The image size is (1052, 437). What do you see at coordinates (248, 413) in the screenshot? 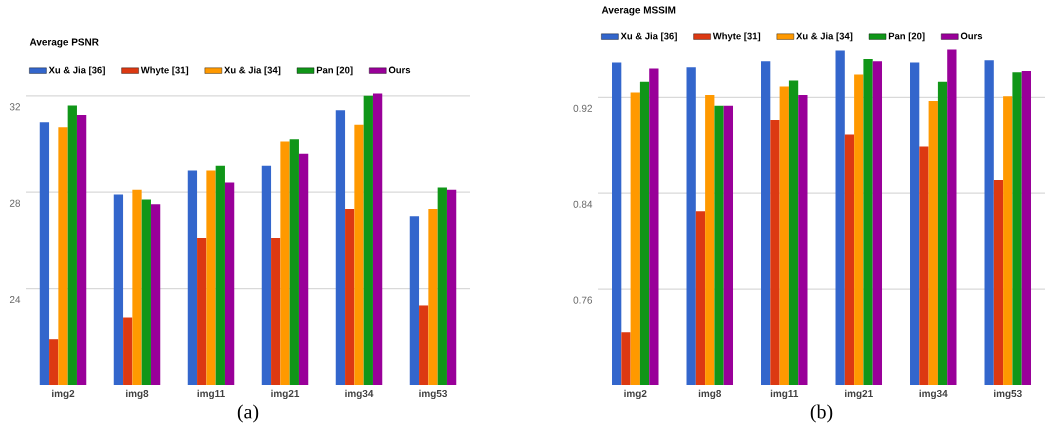
I see `text: (a)` at bounding box center [248, 413].